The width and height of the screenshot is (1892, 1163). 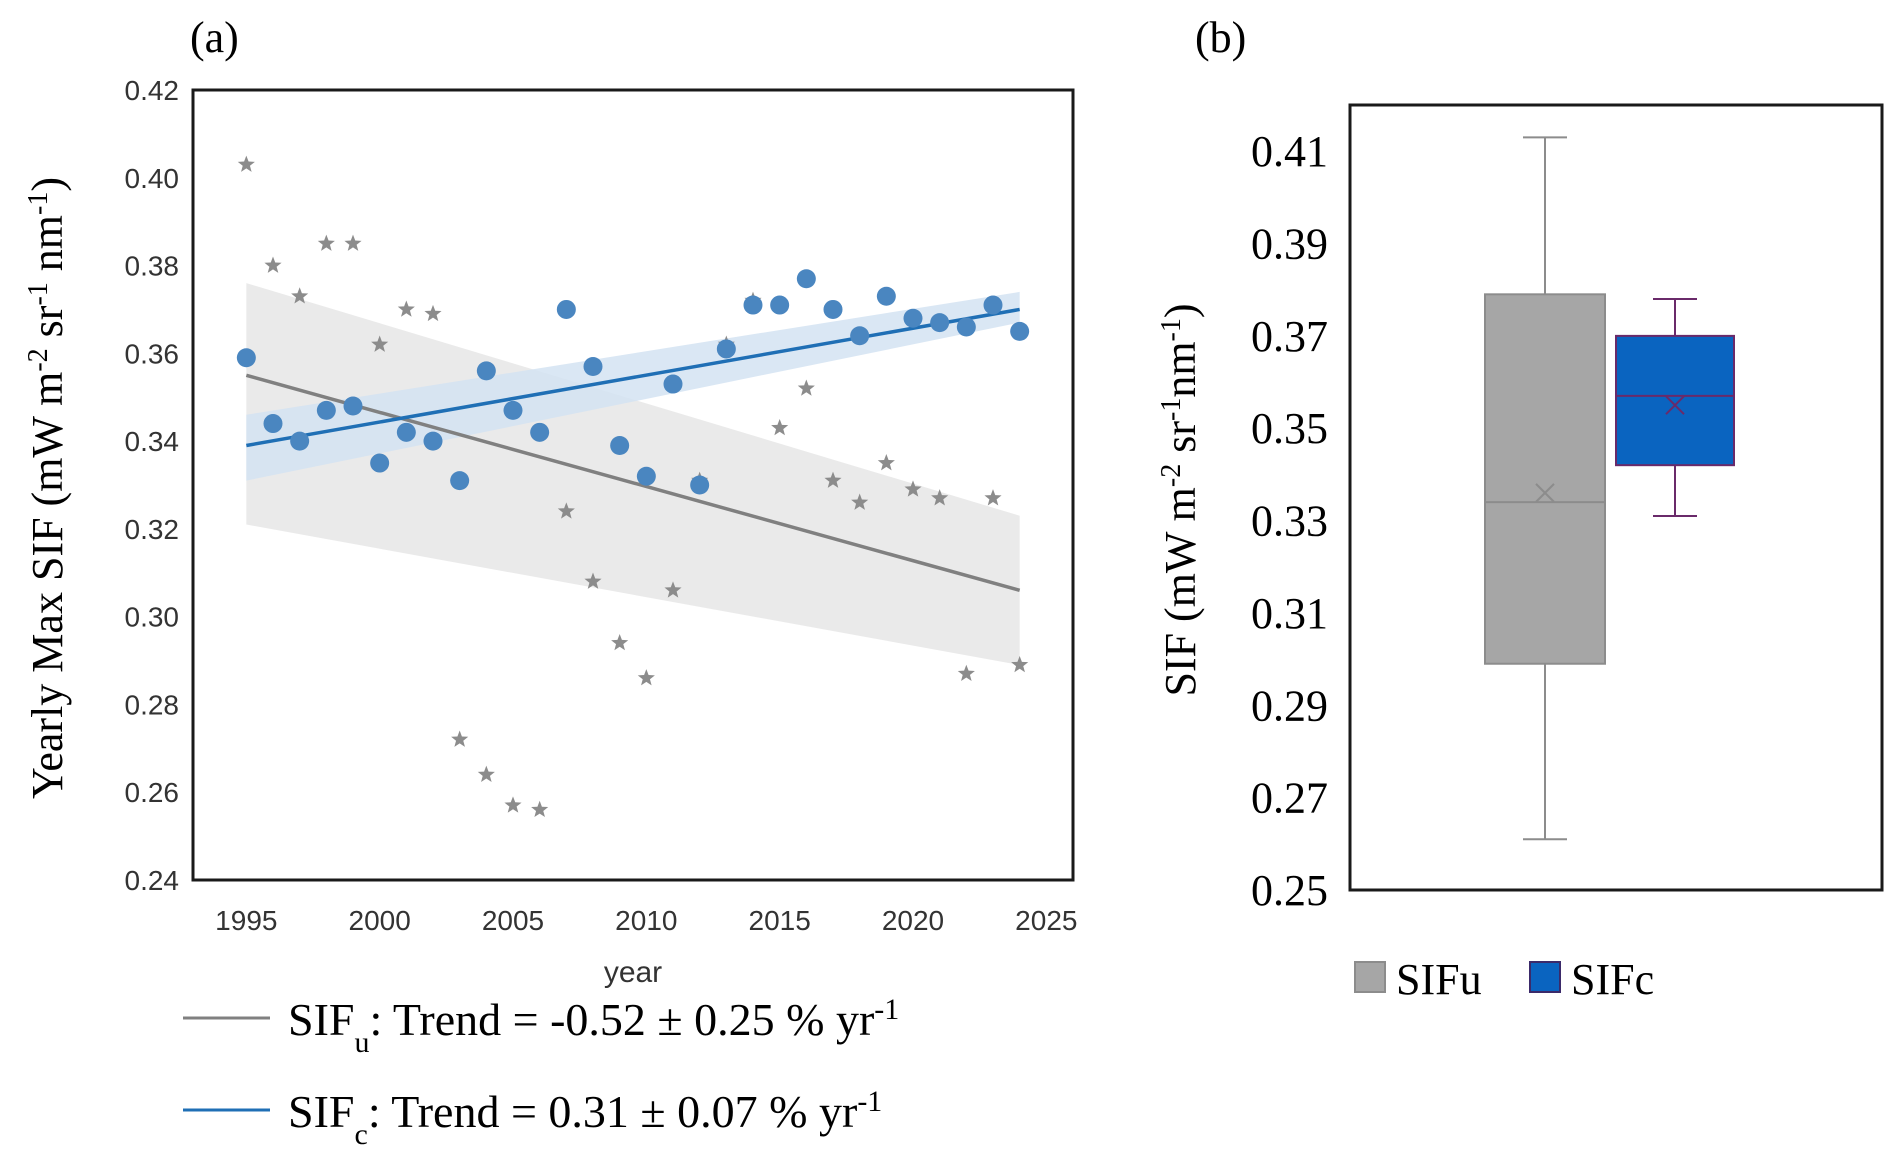 What do you see at coordinates (1181, 499) in the screenshot?
I see `y-axis-label-b: SIF (mW m-2 sr-1nm-1)` at bounding box center [1181, 499].